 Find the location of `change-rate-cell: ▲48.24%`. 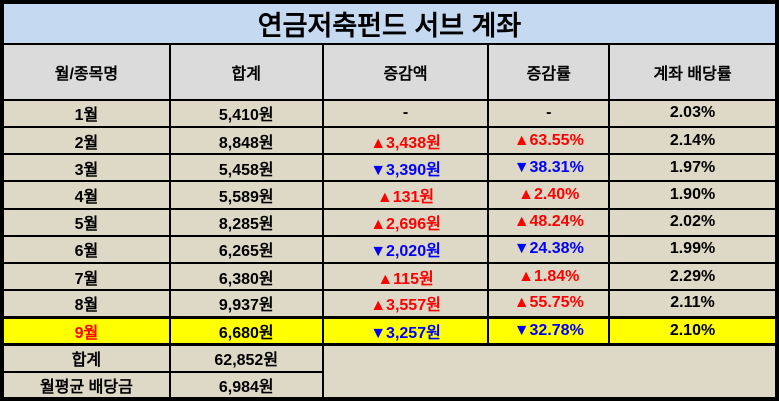

change-rate-cell: ▲48.24% is located at coordinates (549, 222).